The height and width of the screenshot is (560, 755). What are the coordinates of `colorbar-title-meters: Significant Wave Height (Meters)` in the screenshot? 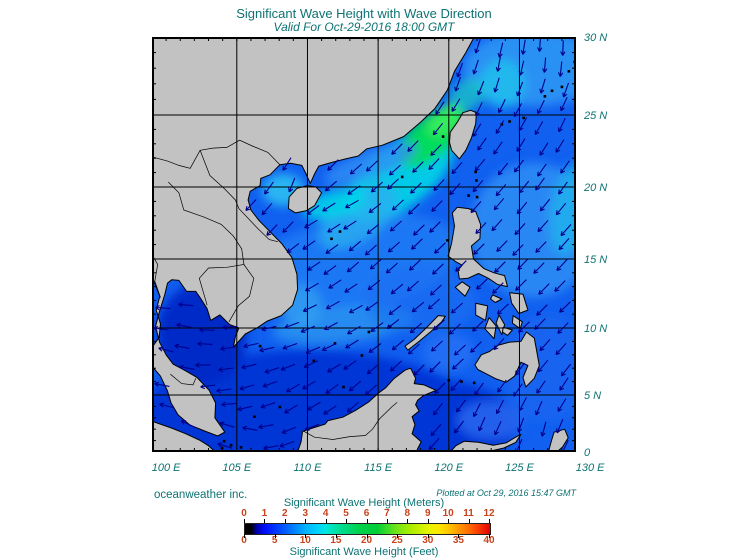 It's located at (364, 503).